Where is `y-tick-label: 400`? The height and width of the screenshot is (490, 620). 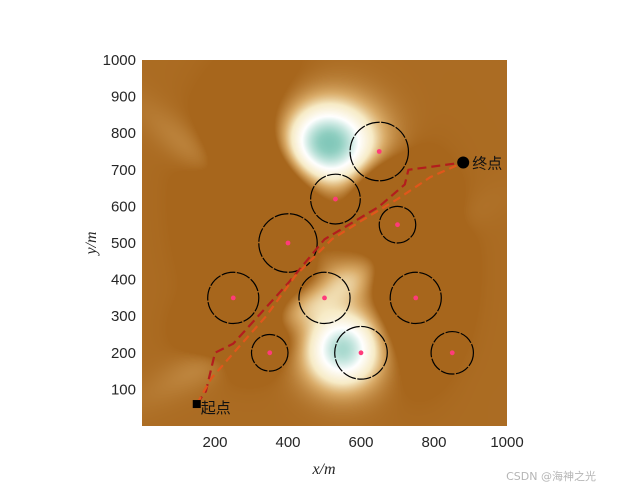
y-tick-label: 400 is located at coordinates (123, 280).